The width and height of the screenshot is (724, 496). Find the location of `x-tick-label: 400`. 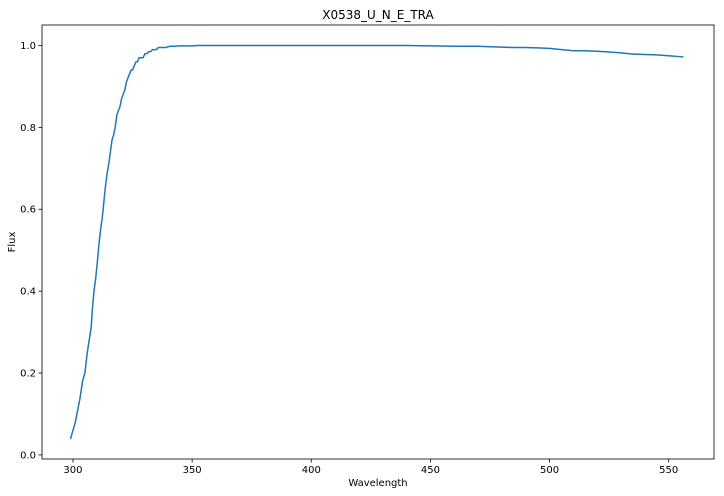

x-tick-label: 400 is located at coordinates (311, 470).